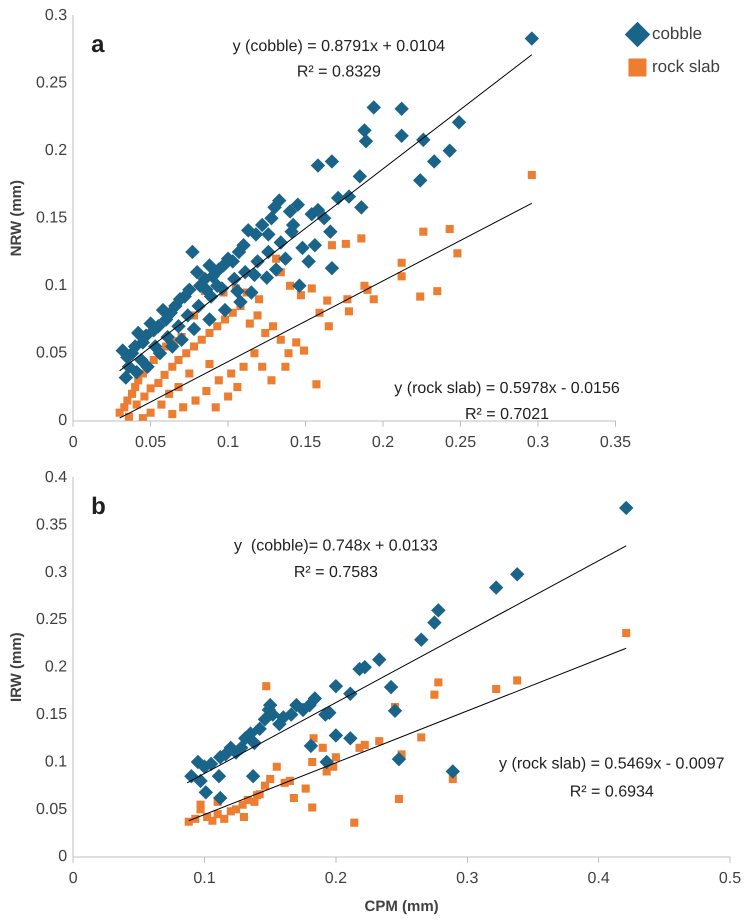 This screenshot has height=924, width=750. What do you see at coordinates (56, 477) in the screenshot?
I see `y-tick-label: 0.4` at bounding box center [56, 477].